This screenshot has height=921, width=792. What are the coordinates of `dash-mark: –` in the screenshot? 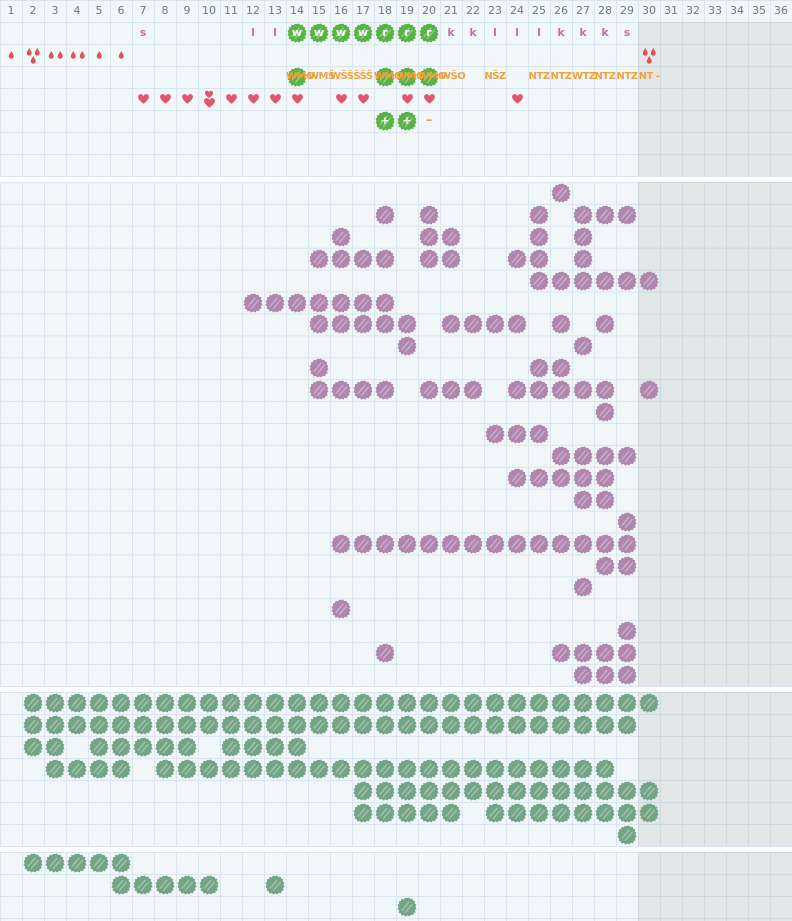 It's located at (429, 120).